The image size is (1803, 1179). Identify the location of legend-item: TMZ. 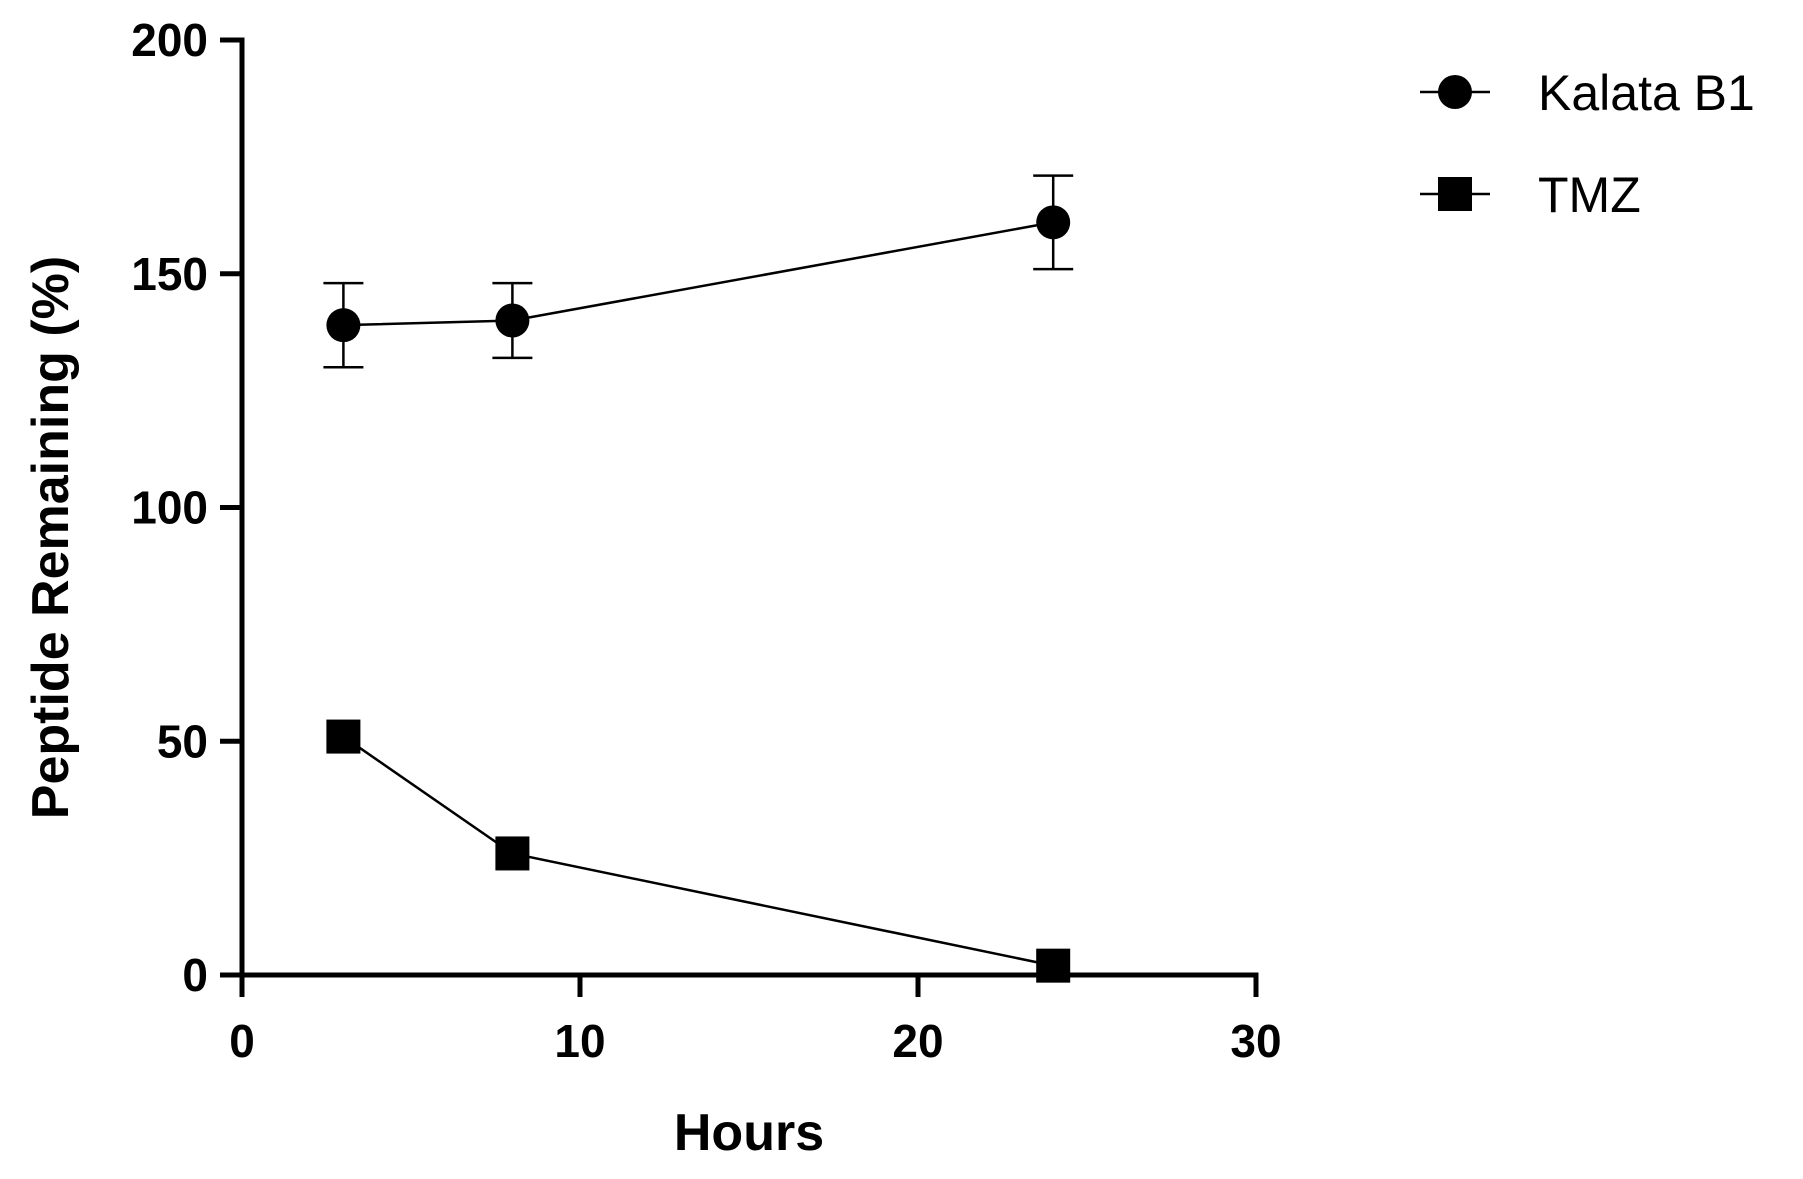
(1530, 195).